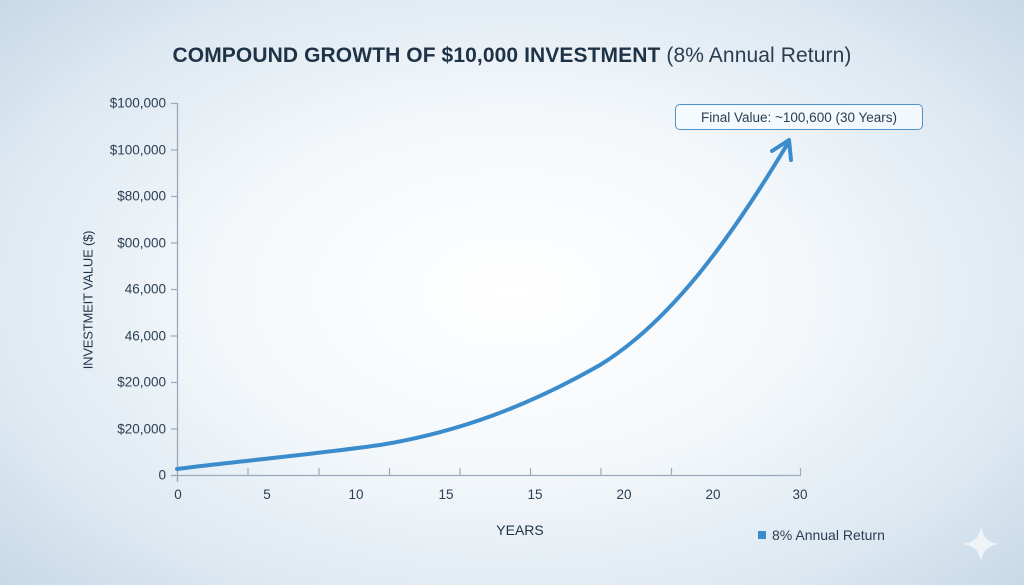 The image size is (1024, 585). What do you see at coordinates (178, 494) in the screenshot?
I see `x-tick-label: 0` at bounding box center [178, 494].